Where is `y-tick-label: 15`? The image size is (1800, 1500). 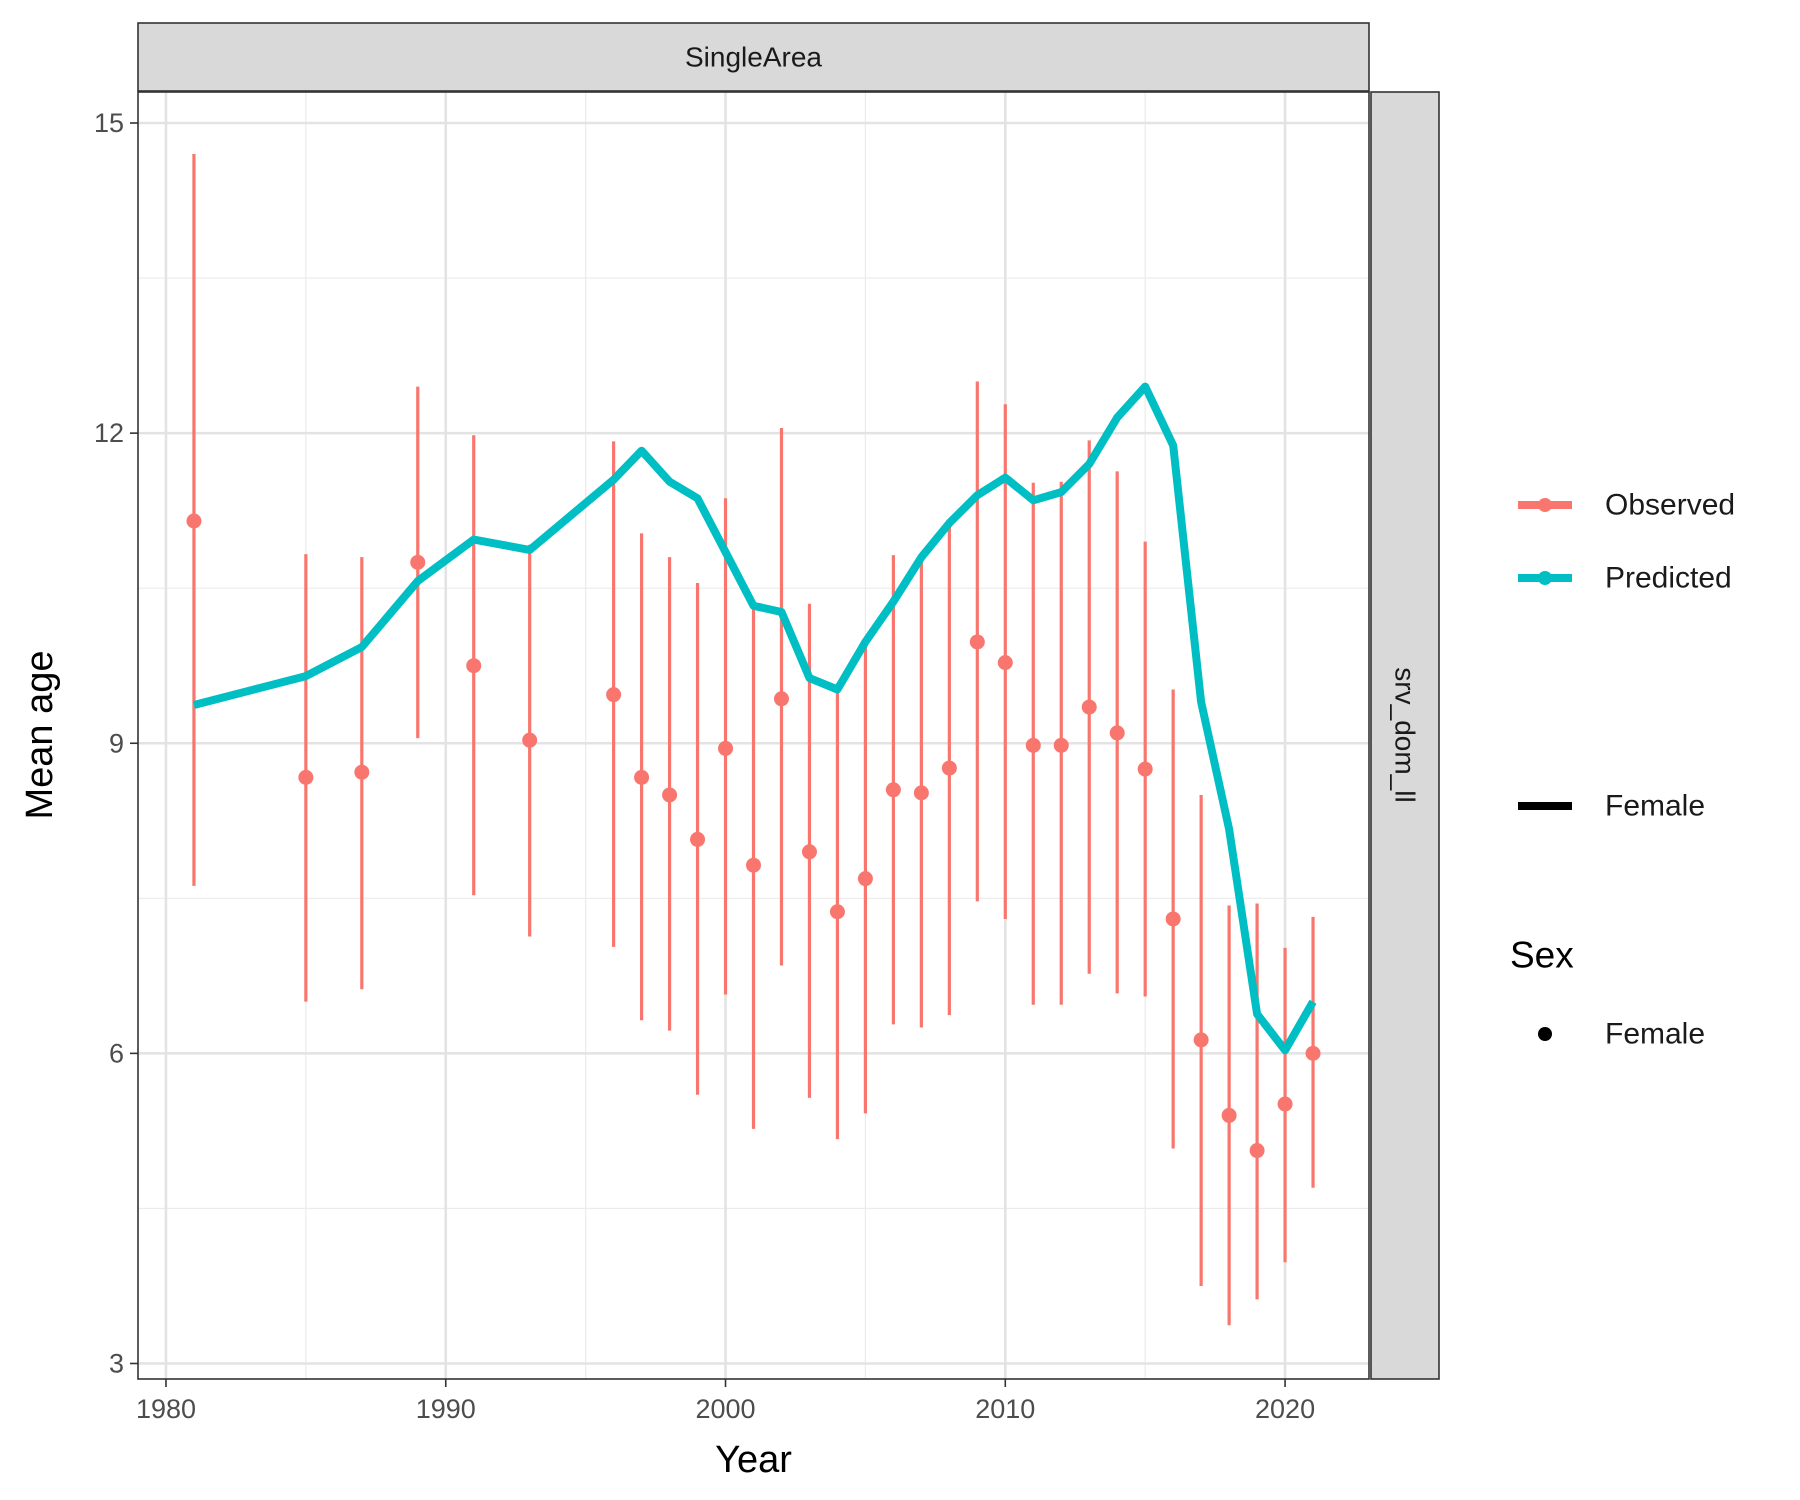
y-tick-label: 15 is located at coordinates (109, 123).